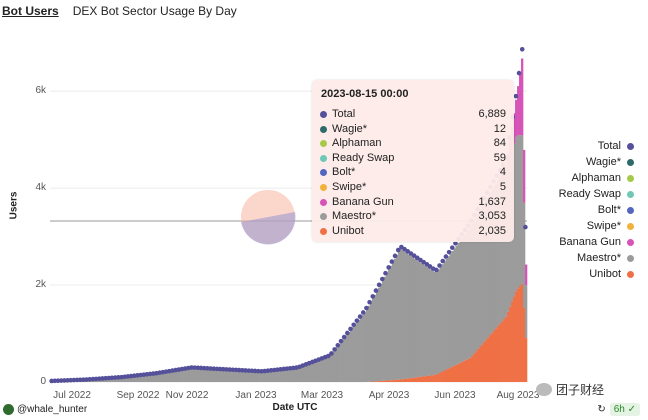  Describe the element at coordinates (413, 173) in the screenshot. I see `tooltip-row: Bolt* 4` at that location.